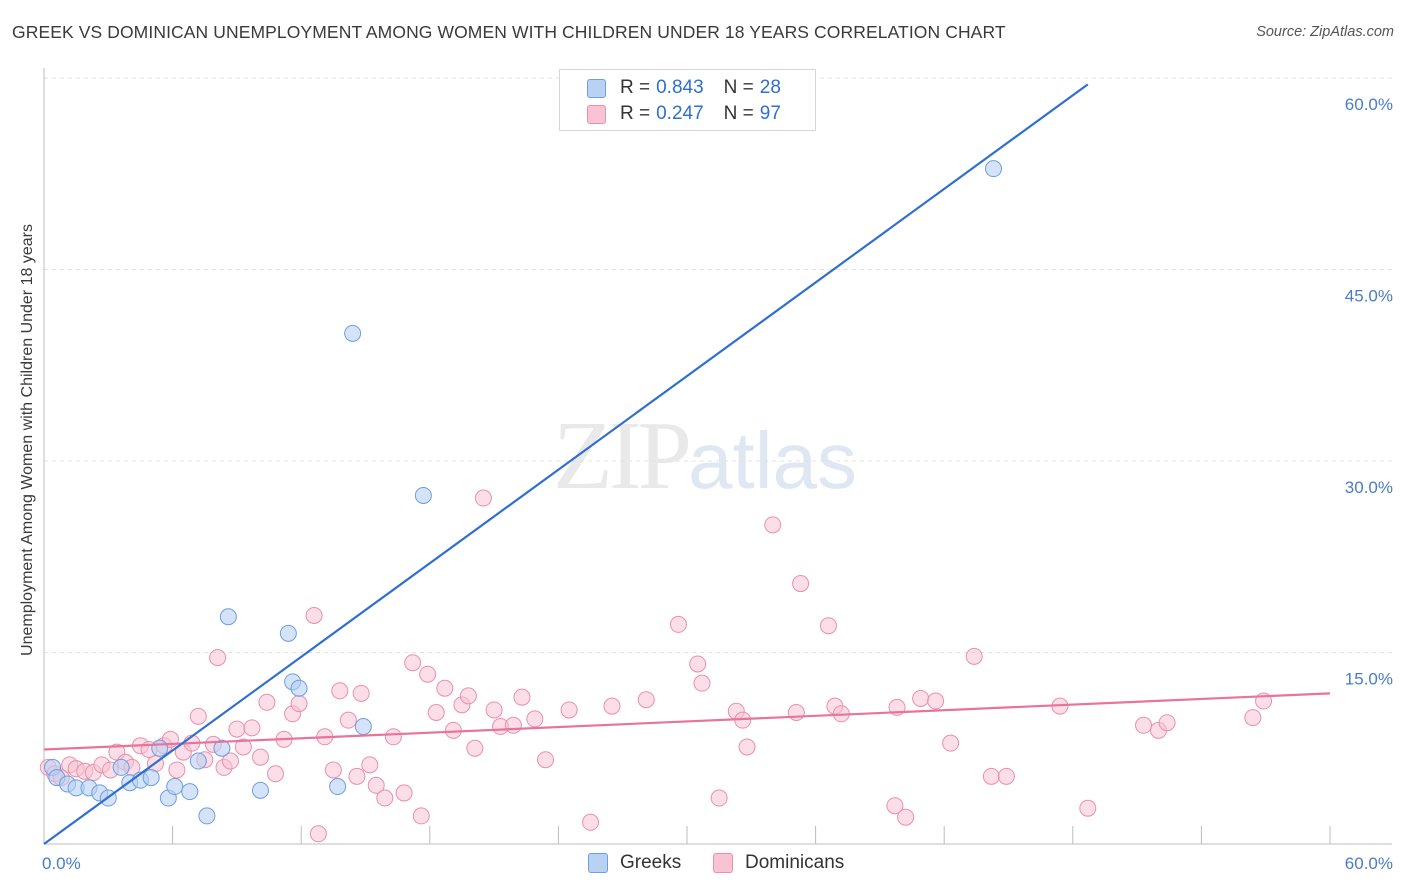 The height and width of the screenshot is (892, 1406). What do you see at coordinates (703, 865) in the screenshot?
I see `series-legend: Greeks Dominicans` at bounding box center [703, 865].